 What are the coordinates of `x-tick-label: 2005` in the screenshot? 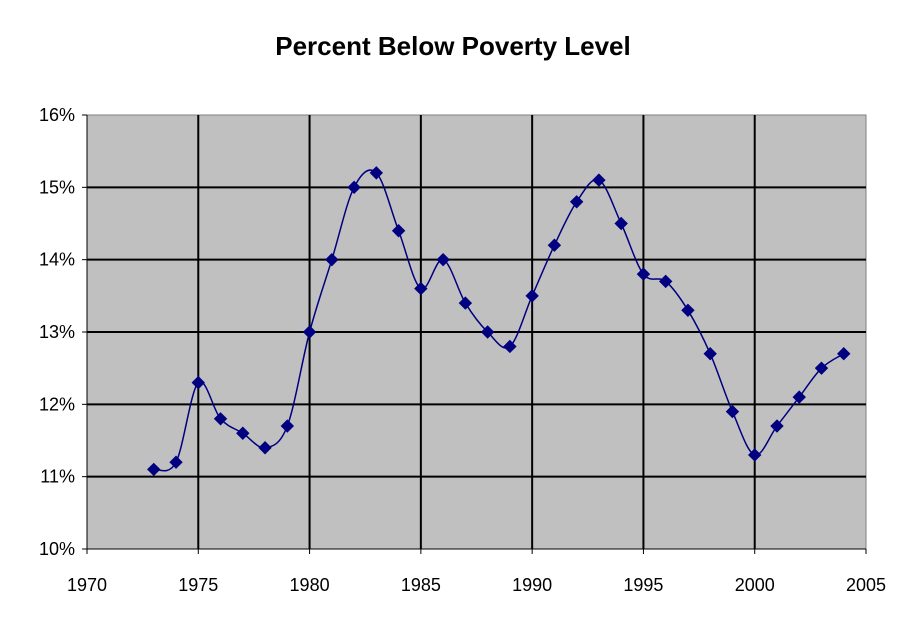 It's located at (866, 585).